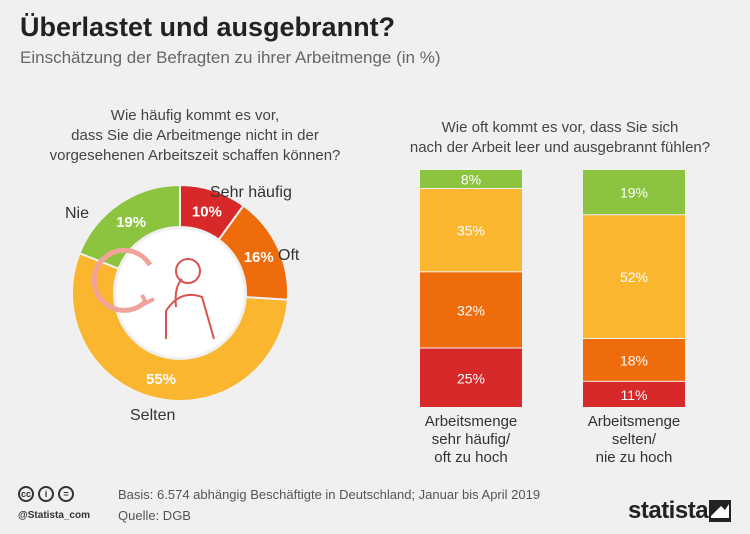  I want to click on statista-handle: @Statista_com, so click(54, 515).